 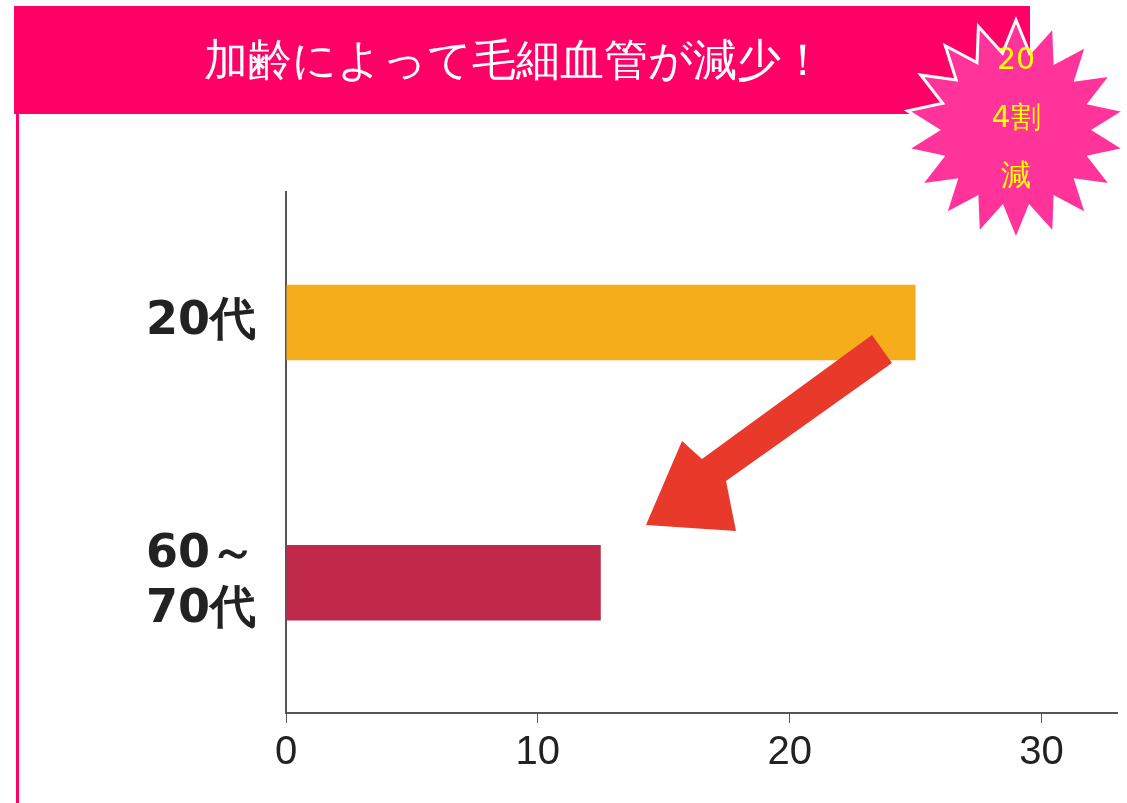 I want to click on y-tick-label: 60～70代, so click(x=200, y=579).